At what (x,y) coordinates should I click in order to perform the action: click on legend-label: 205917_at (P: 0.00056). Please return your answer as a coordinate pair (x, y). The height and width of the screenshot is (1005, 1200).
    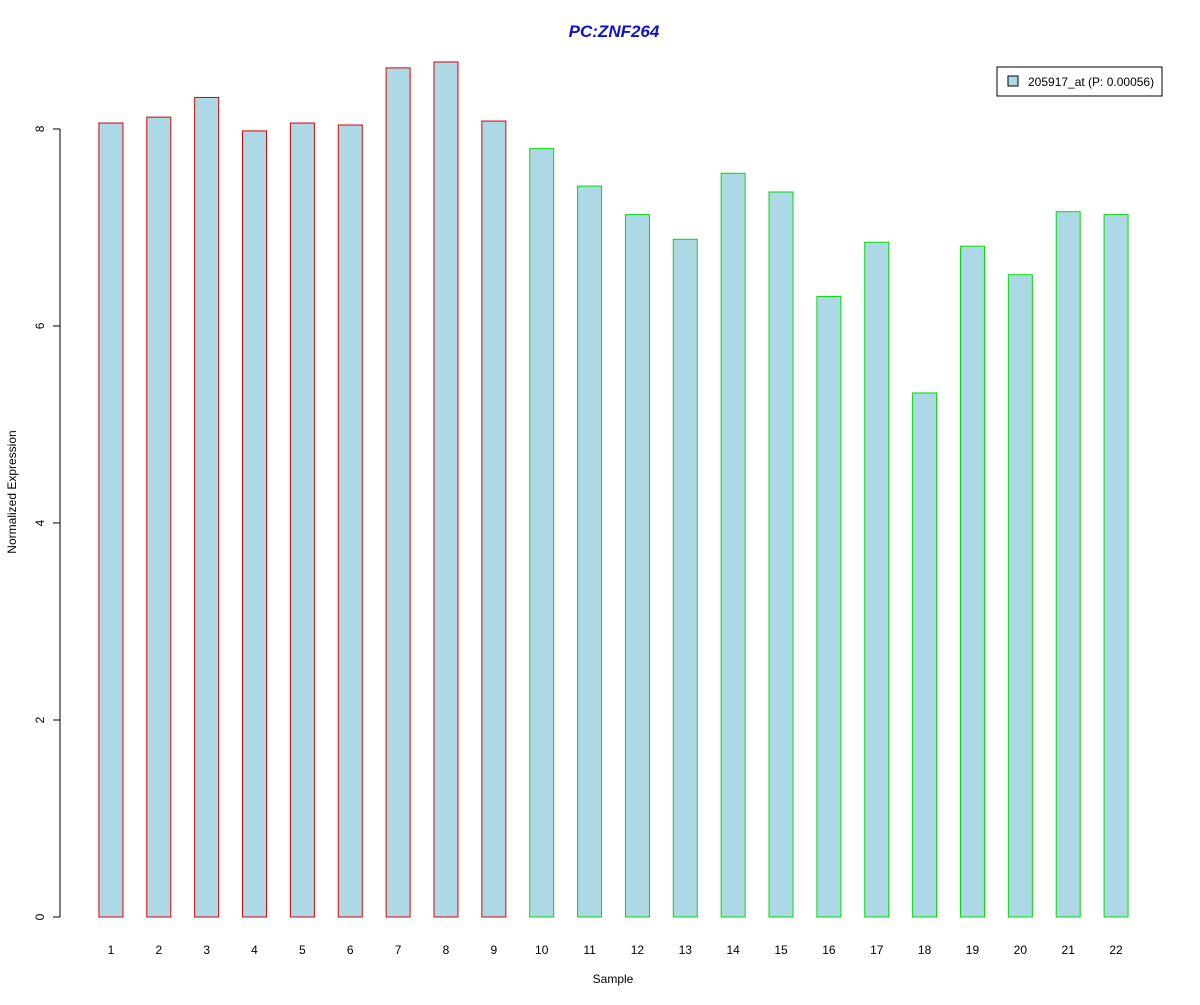
    Looking at the image, I should click on (1091, 82).